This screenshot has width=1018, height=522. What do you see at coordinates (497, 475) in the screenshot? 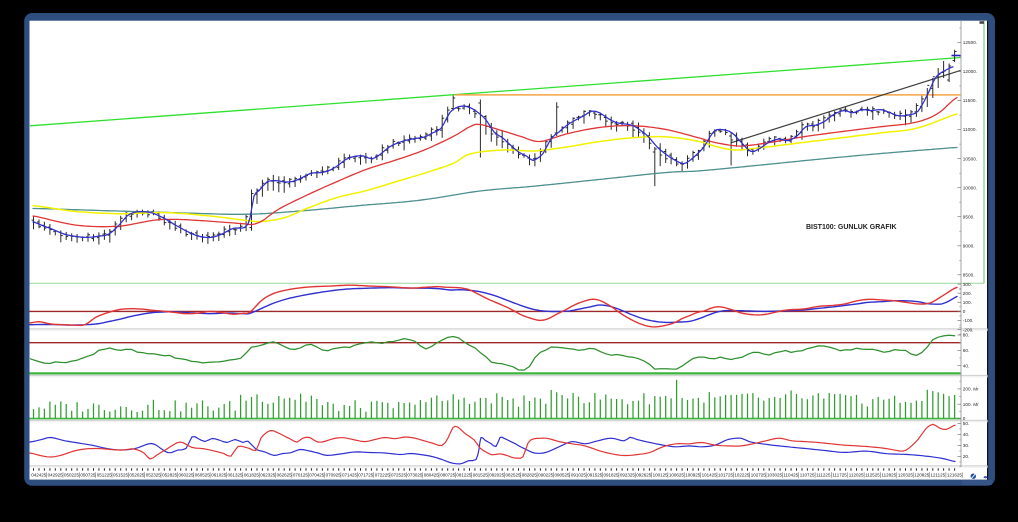
I see `svg-text: 082025` at bounding box center [497, 475].